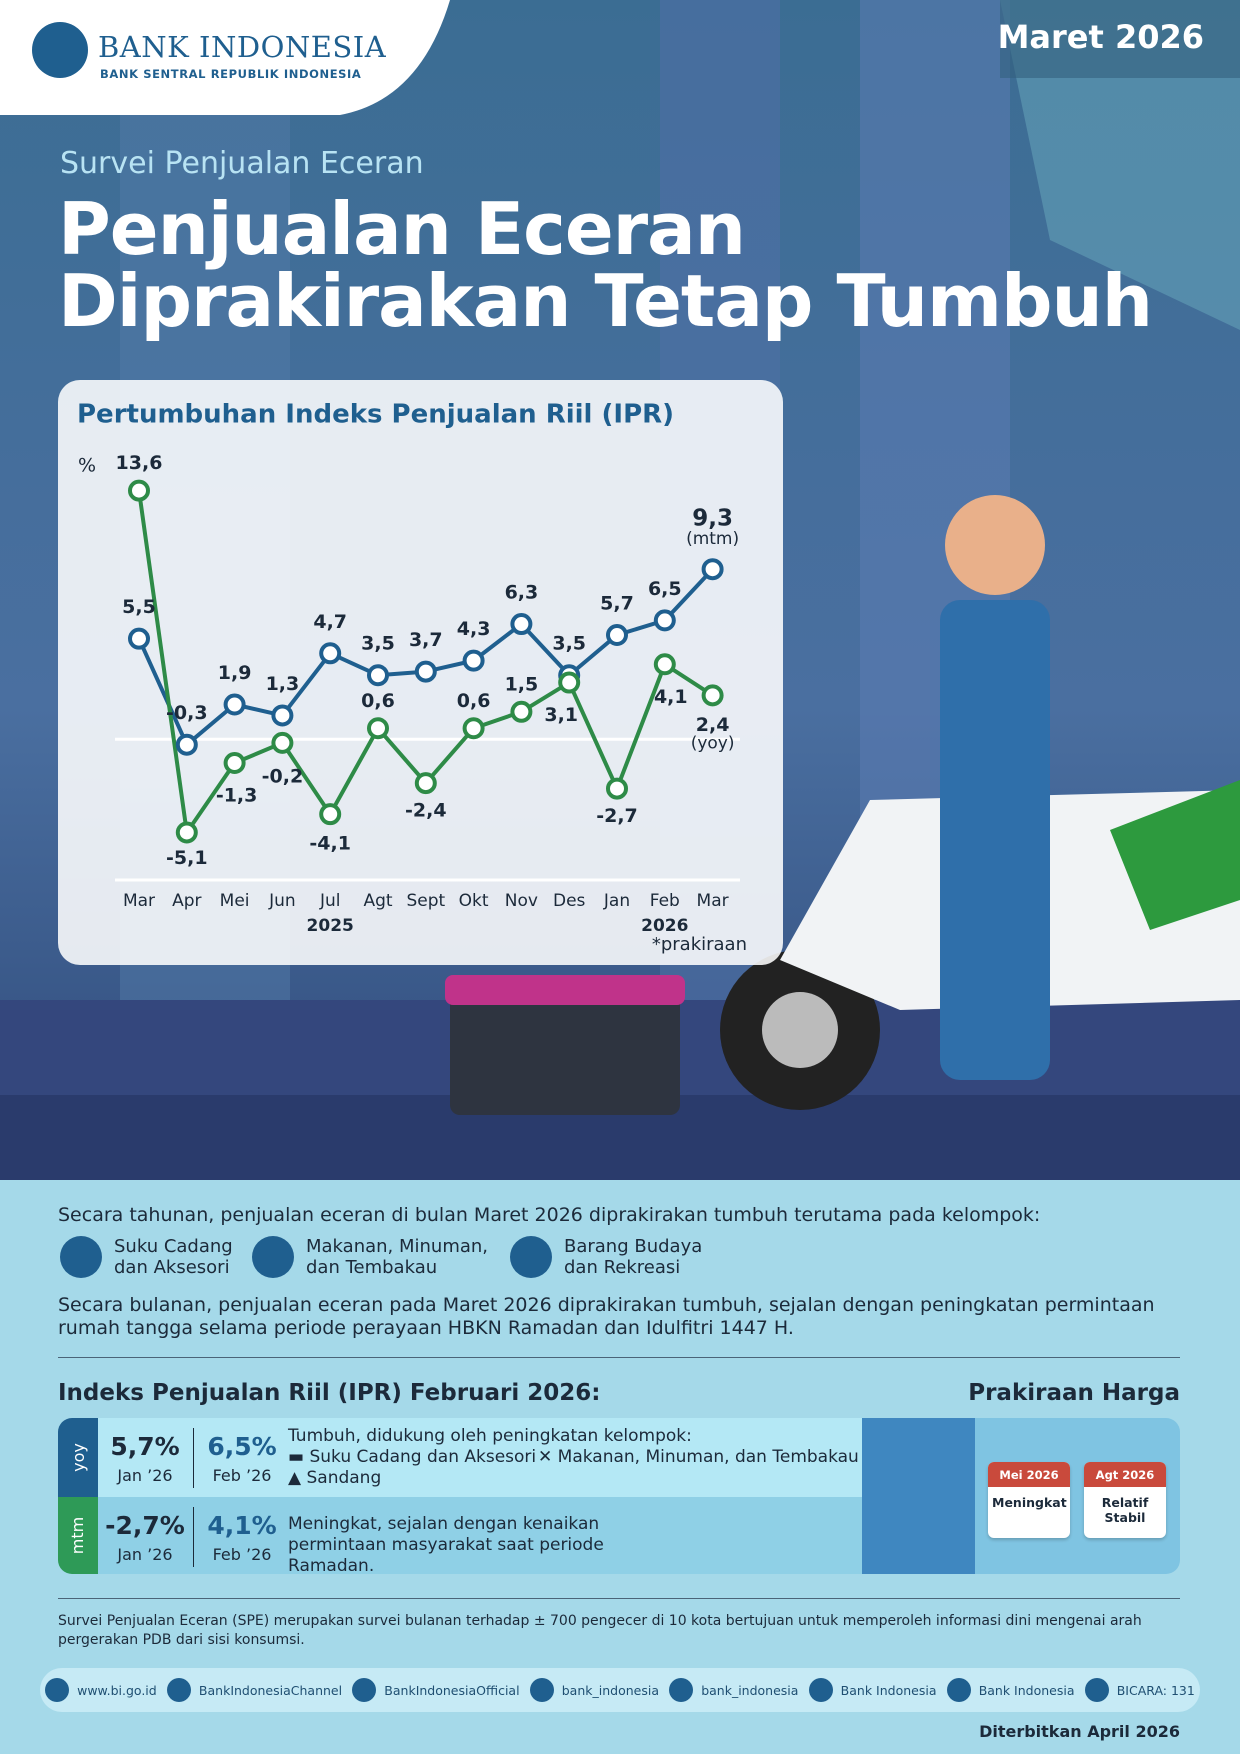 The height and width of the screenshot is (1754, 1240). Describe the element at coordinates (1175, 855) in the screenshot. I see `scooter-panel` at that location.